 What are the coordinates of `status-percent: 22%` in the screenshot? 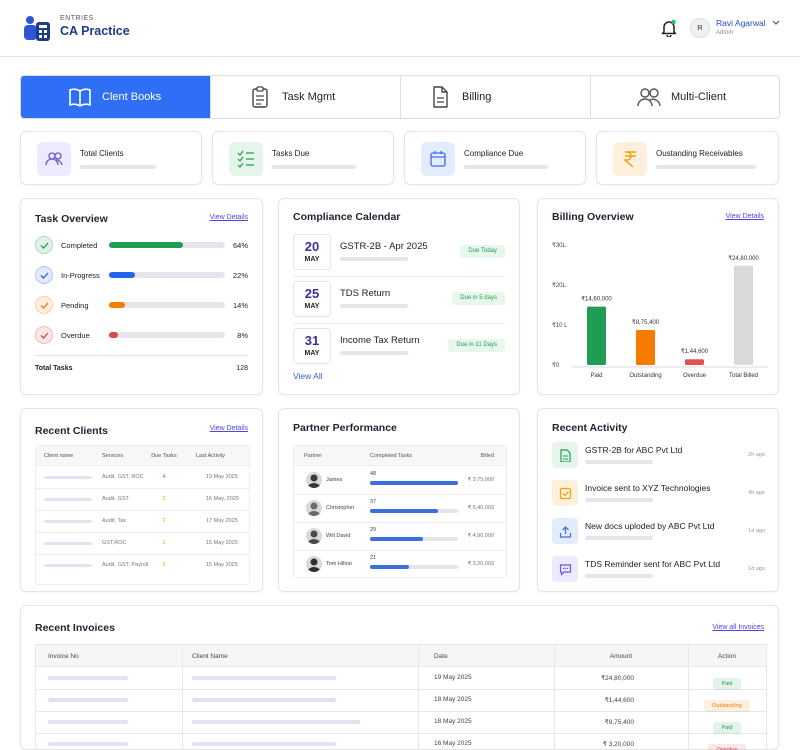 It's located at (240, 275).